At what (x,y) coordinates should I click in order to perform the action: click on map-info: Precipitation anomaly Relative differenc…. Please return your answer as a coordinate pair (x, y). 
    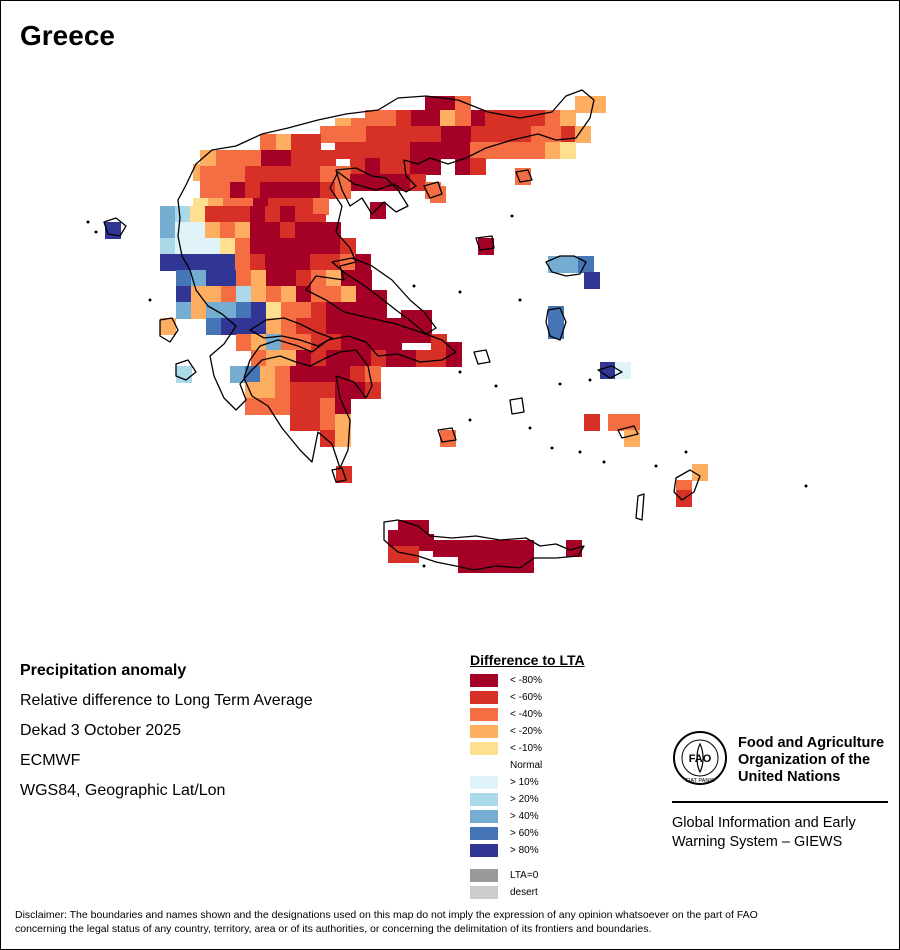
    Looking at the image, I should click on (166, 731).